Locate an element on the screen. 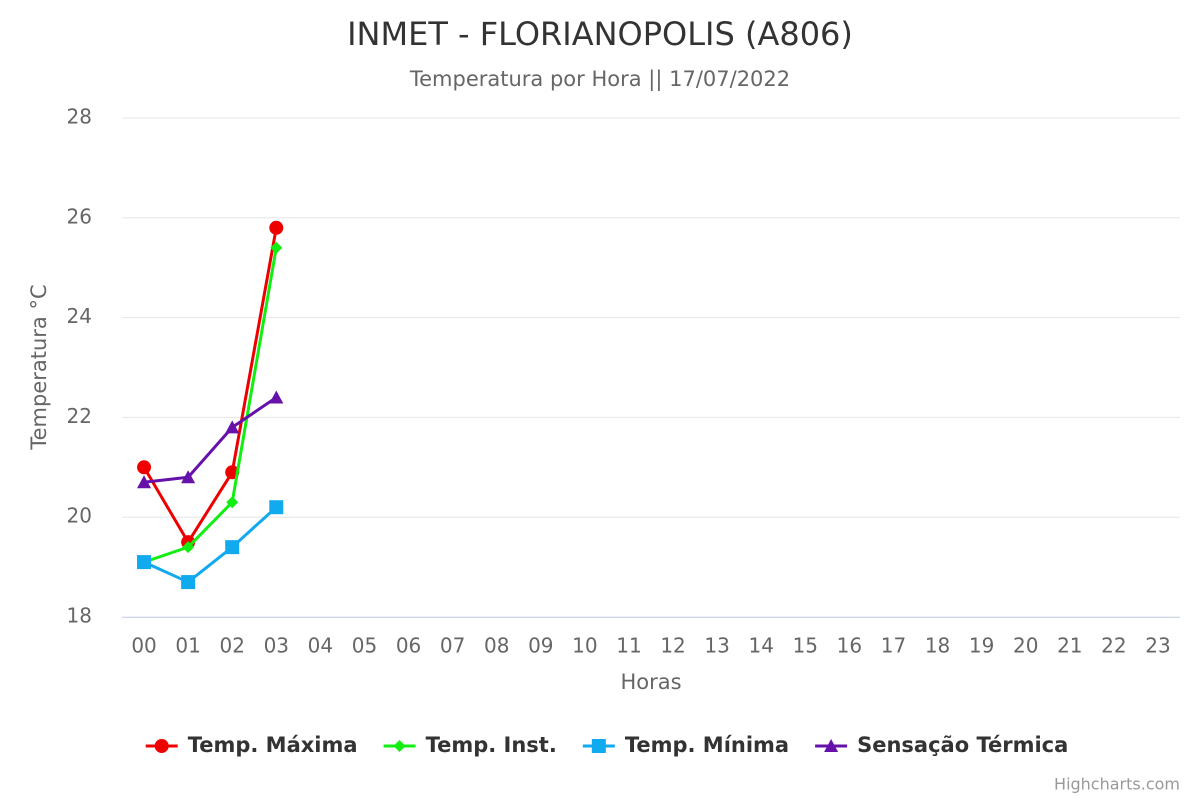 The height and width of the screenshot is (800, 1200). legend-item: Sensação Térmica is located at coordinates (941, 745).